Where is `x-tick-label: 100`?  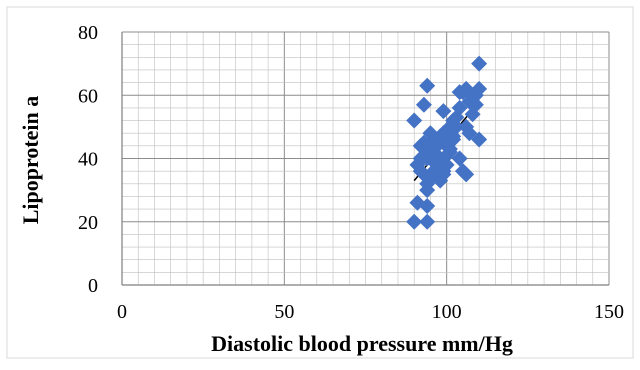
x-tick-label: 100 is located at coordinates (447, 312).